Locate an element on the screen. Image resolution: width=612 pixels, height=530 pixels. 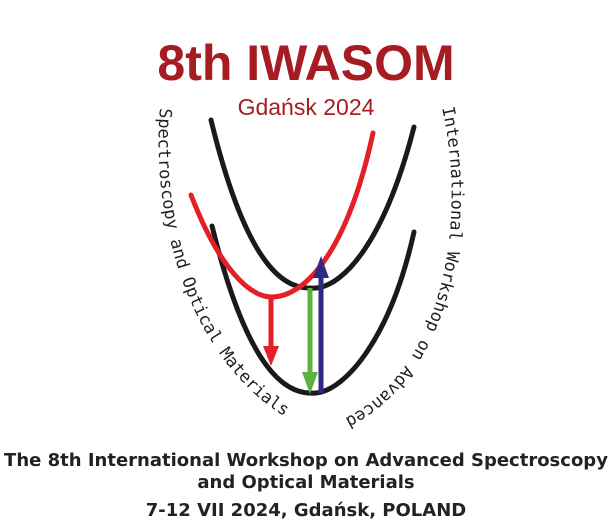
green-arrow-head is located at coordinates (310, 383).